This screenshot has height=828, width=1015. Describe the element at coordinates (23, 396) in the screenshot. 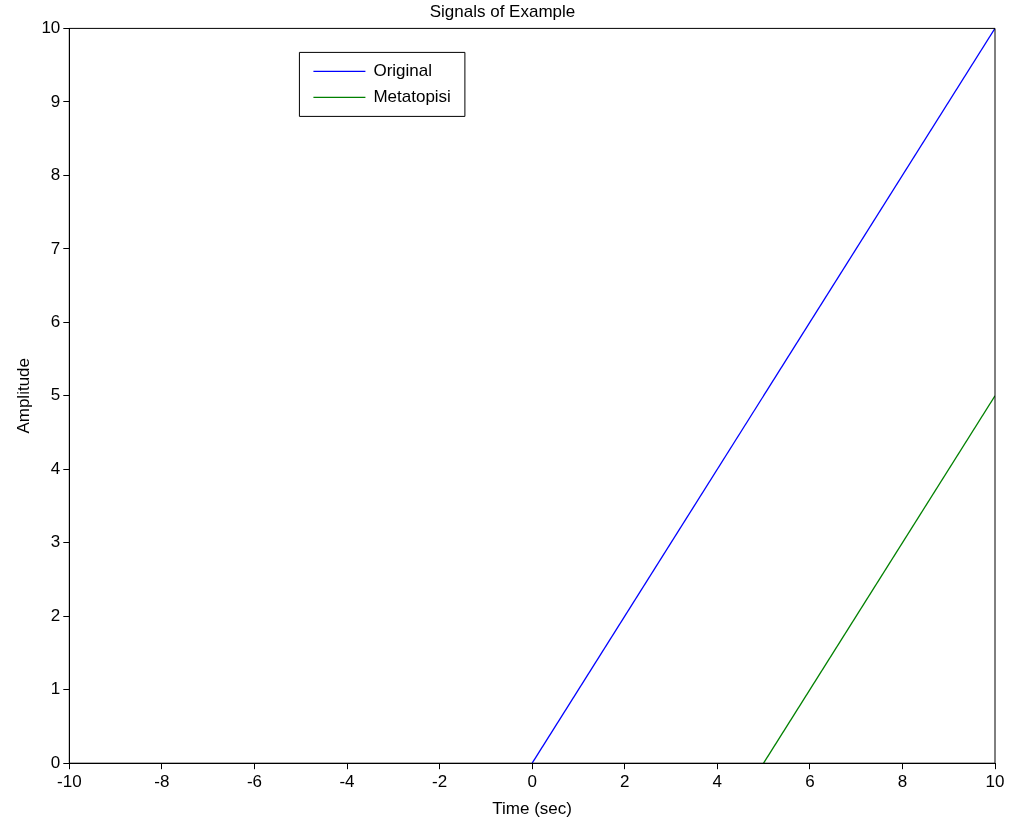

I see `y-axis-title: Amplitude` at that location.